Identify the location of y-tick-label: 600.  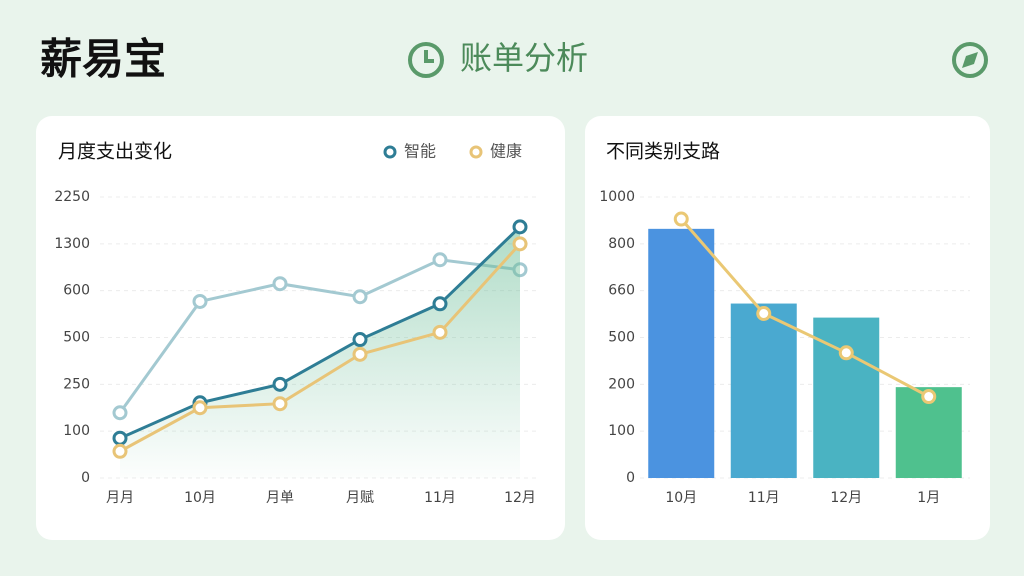
(76, 291).